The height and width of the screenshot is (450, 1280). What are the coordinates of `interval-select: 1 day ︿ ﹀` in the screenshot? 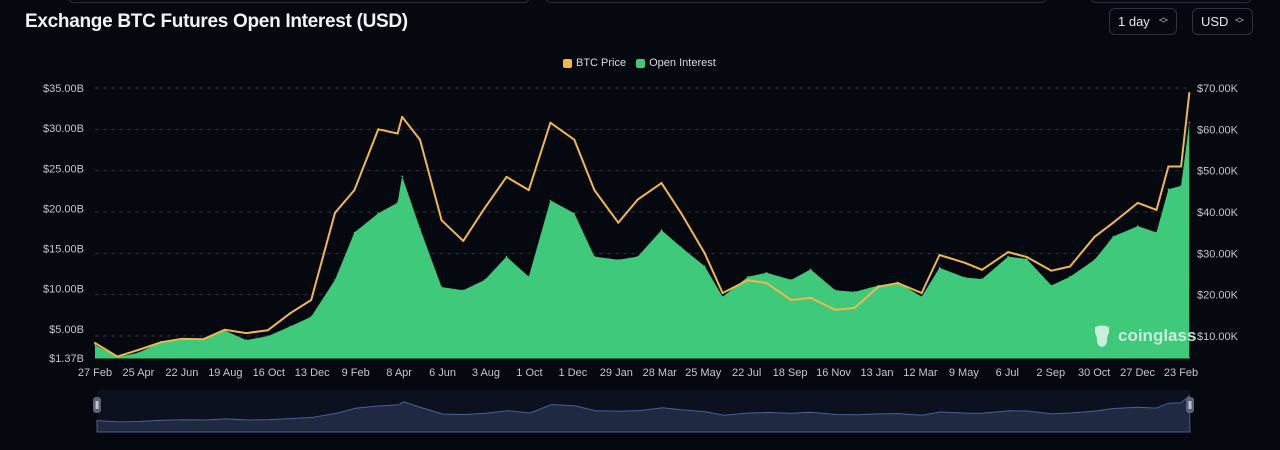 It's located at (1143, 21).